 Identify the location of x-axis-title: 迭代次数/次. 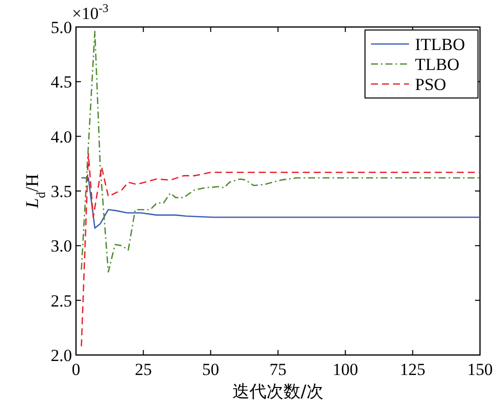
(278, 392).